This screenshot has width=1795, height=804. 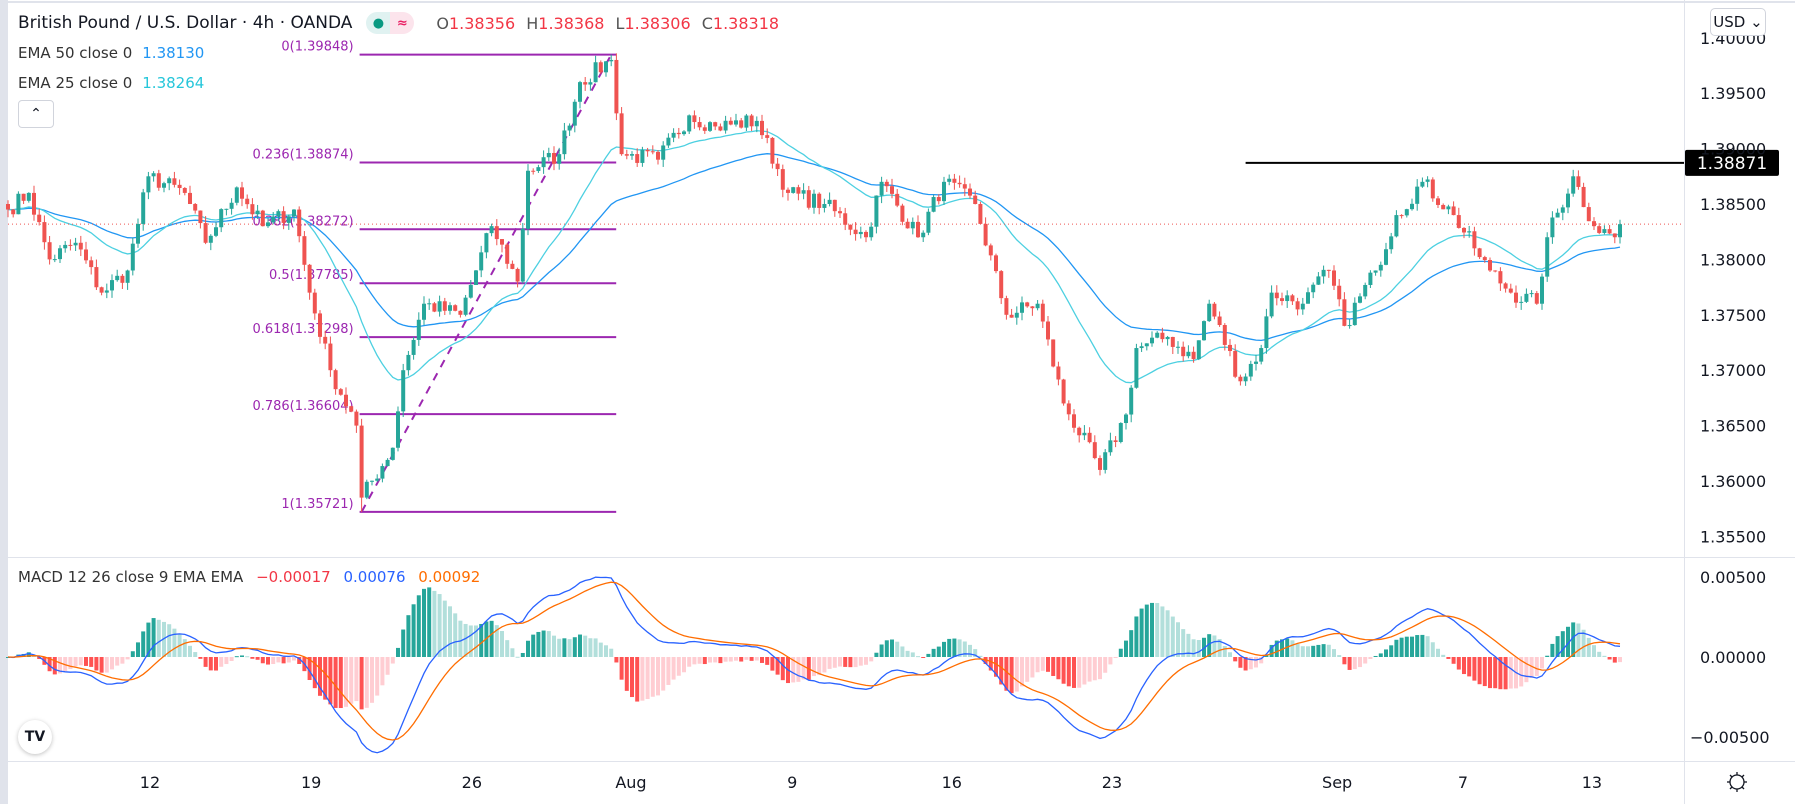 What do you see at coordinates (390, 23) in the screenshot?
I see `market-status-badge: ● ≈` at bounding box center [390, 23].